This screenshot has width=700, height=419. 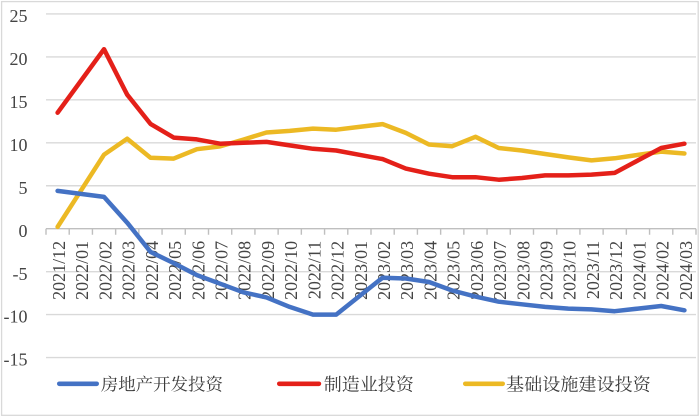 What do you see at coordinates (82, 270) in the screenshot?
I see `svg-text: 2022/01` at bounding box center [82, 270].